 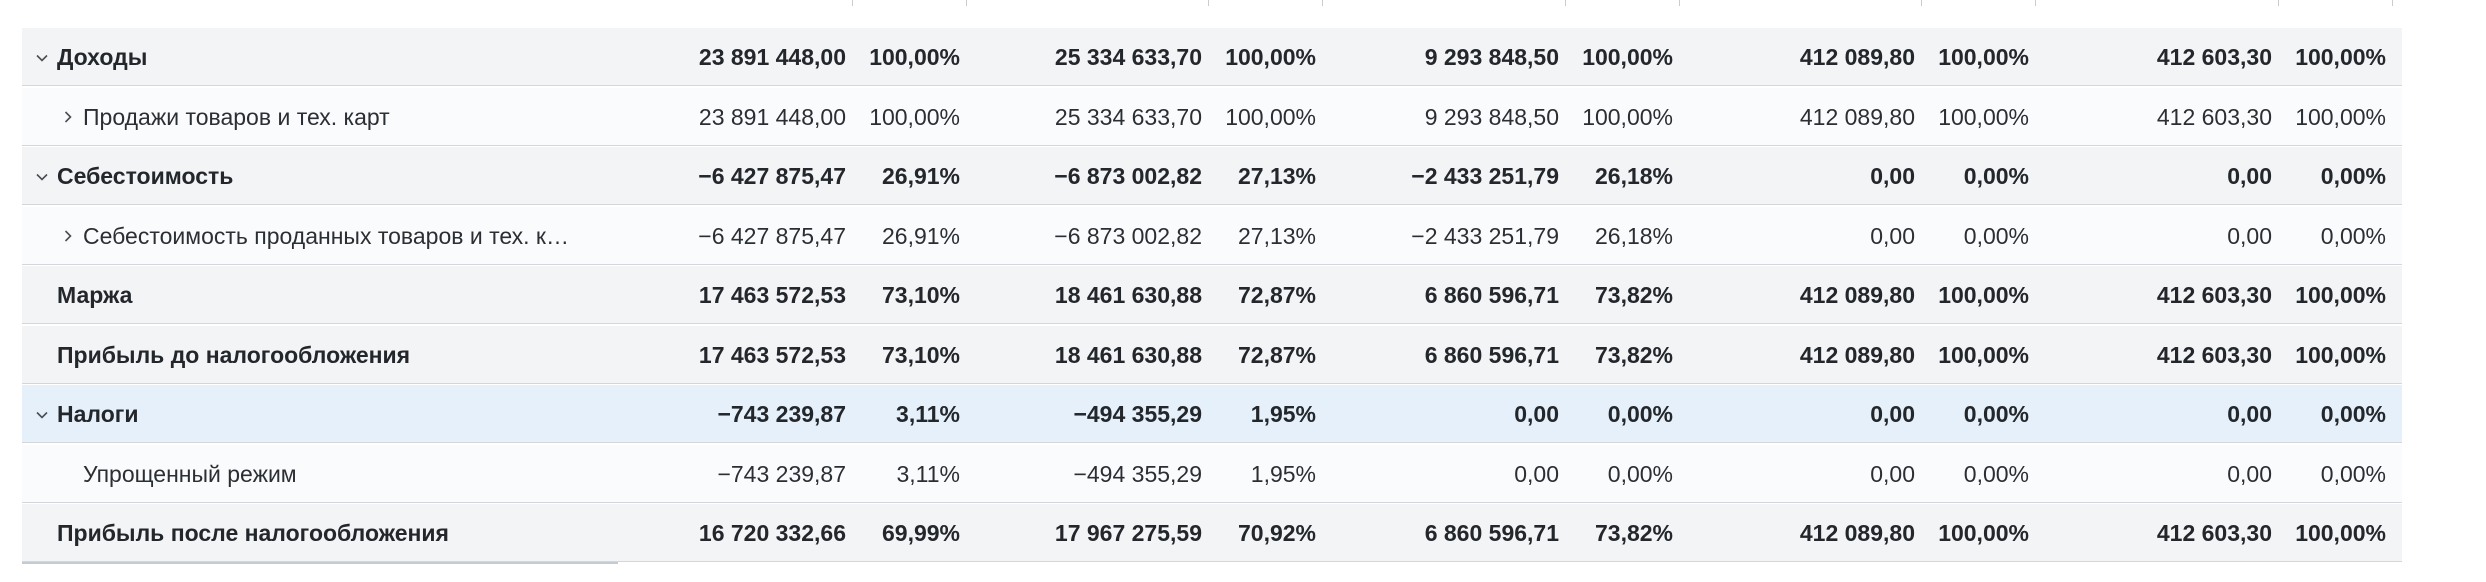 I want to click on row-label: Доходы, so click(x=102, y=57).